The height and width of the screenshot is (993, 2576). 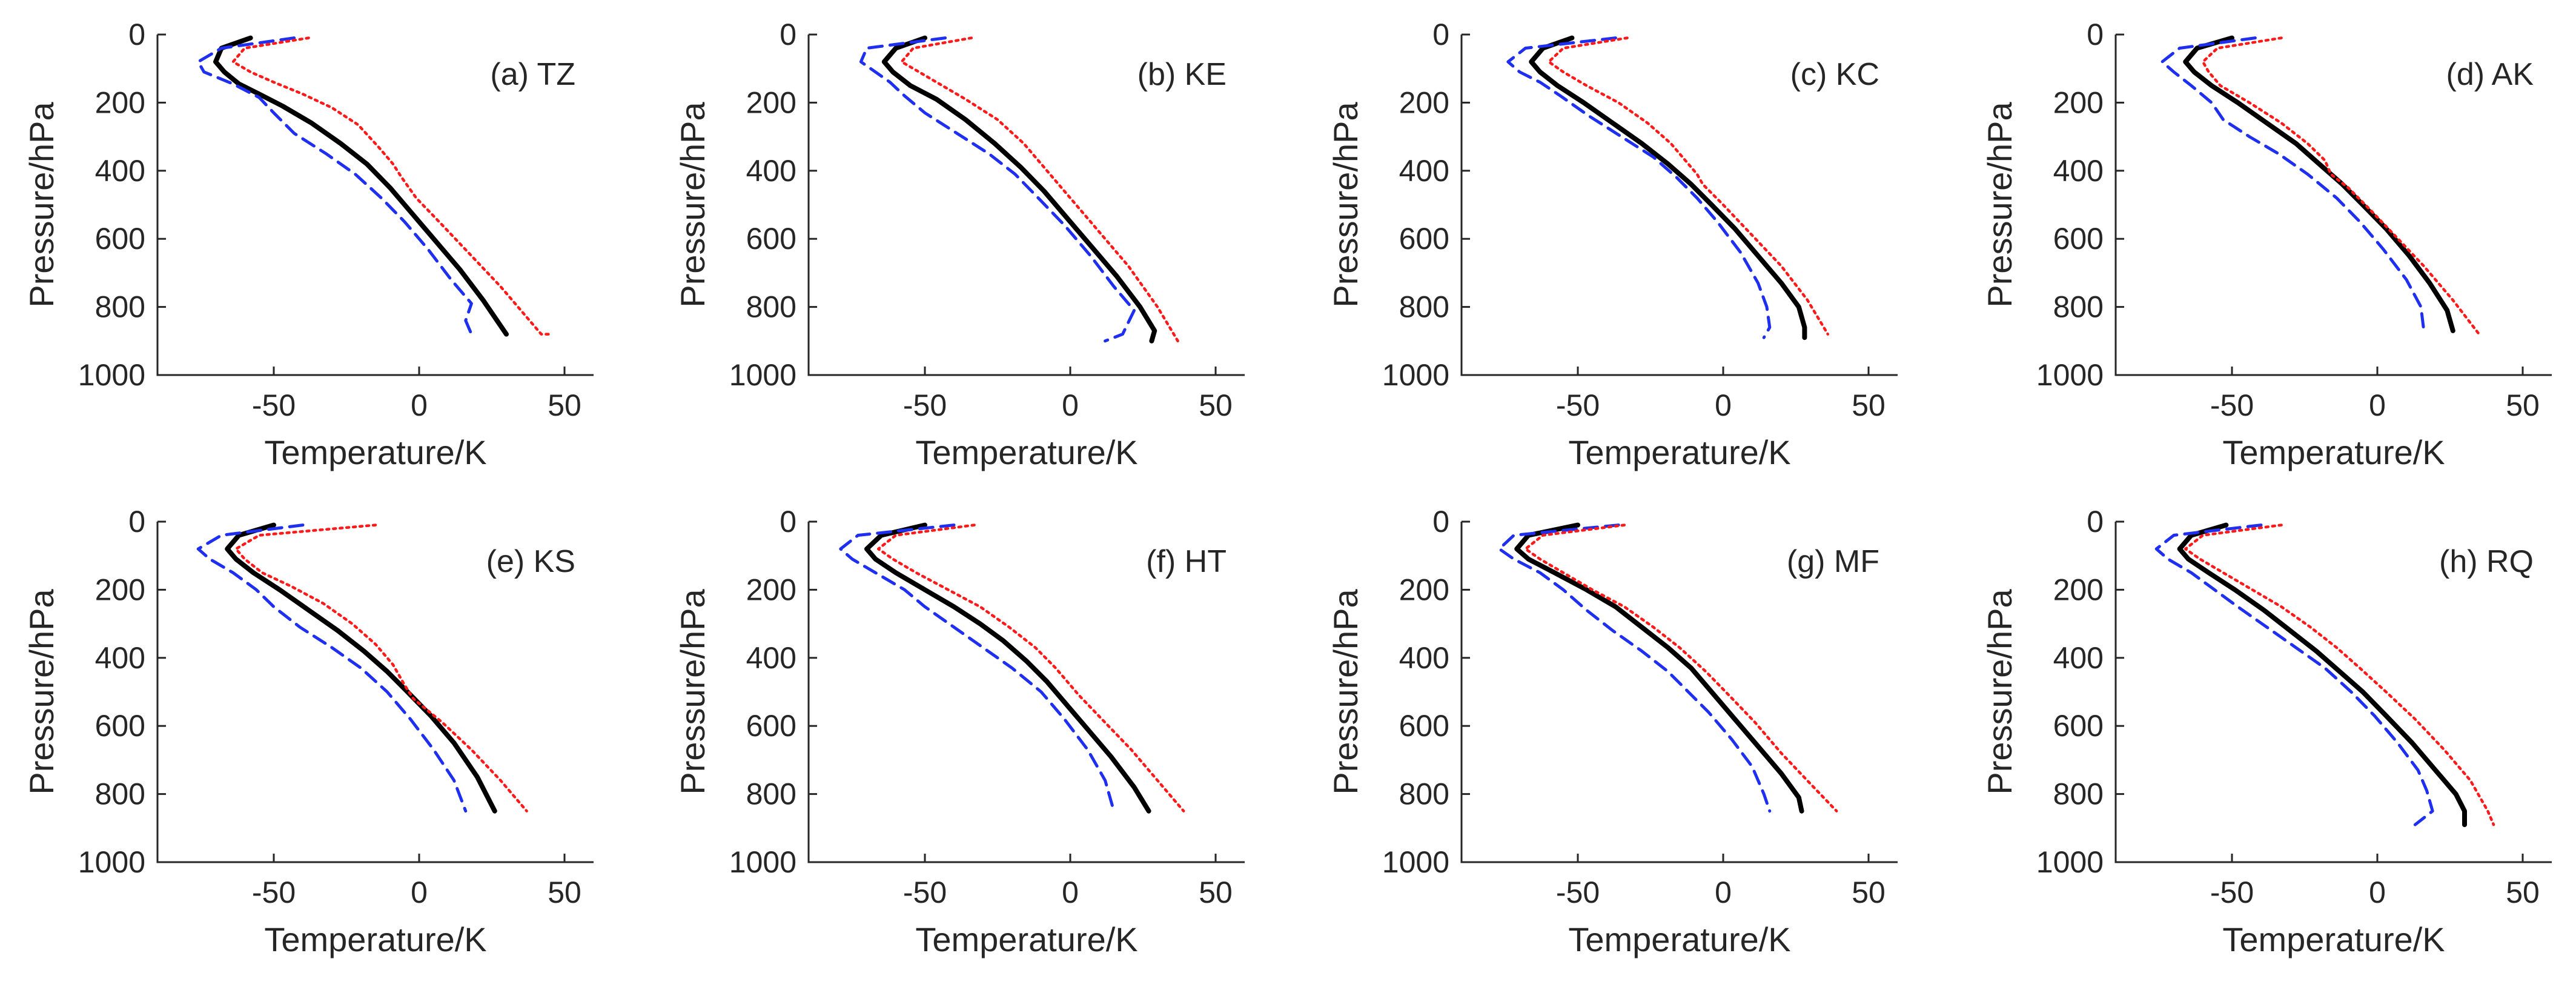 I want to click on panel-title: (c) KC, so click(x=1834, y=74).